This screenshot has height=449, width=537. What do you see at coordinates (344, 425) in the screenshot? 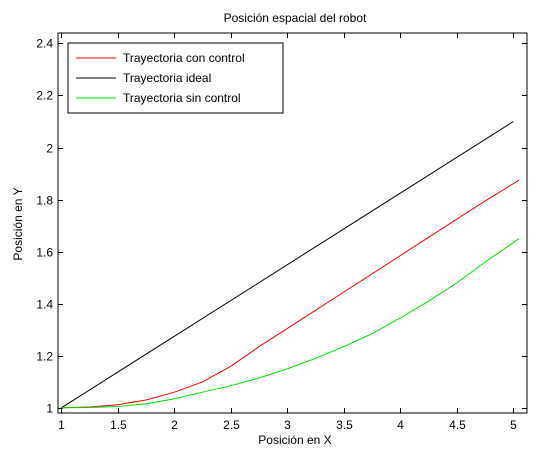
I see `x-tick-label: 3.5` at bounding box center [344, 425].